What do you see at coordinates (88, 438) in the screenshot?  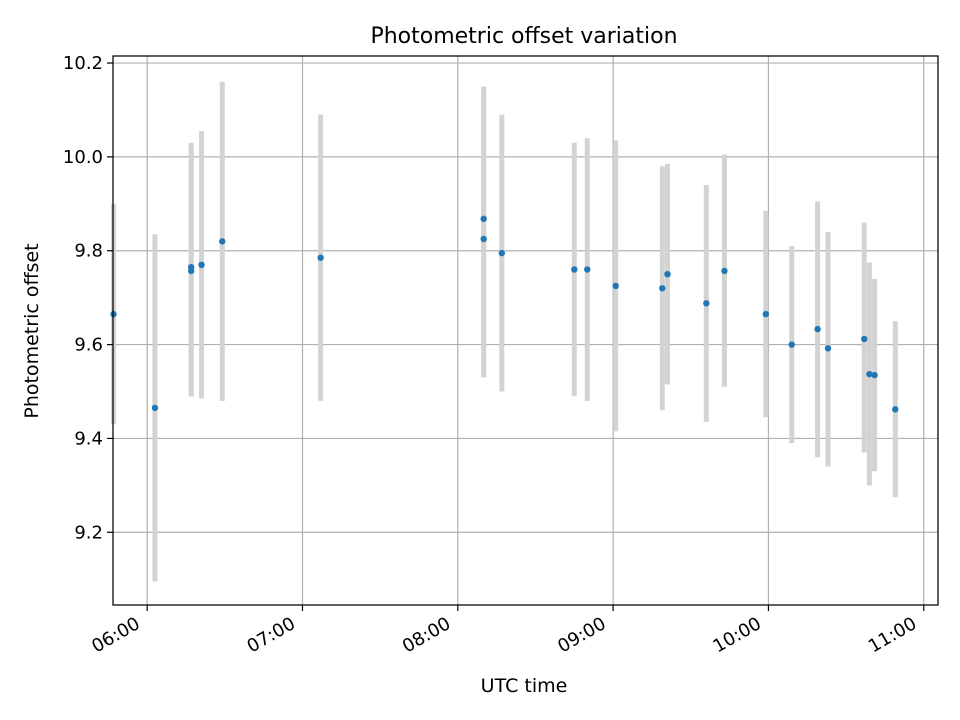 I see `y-tick-label: 9.4` at bounding box center [88, 438].